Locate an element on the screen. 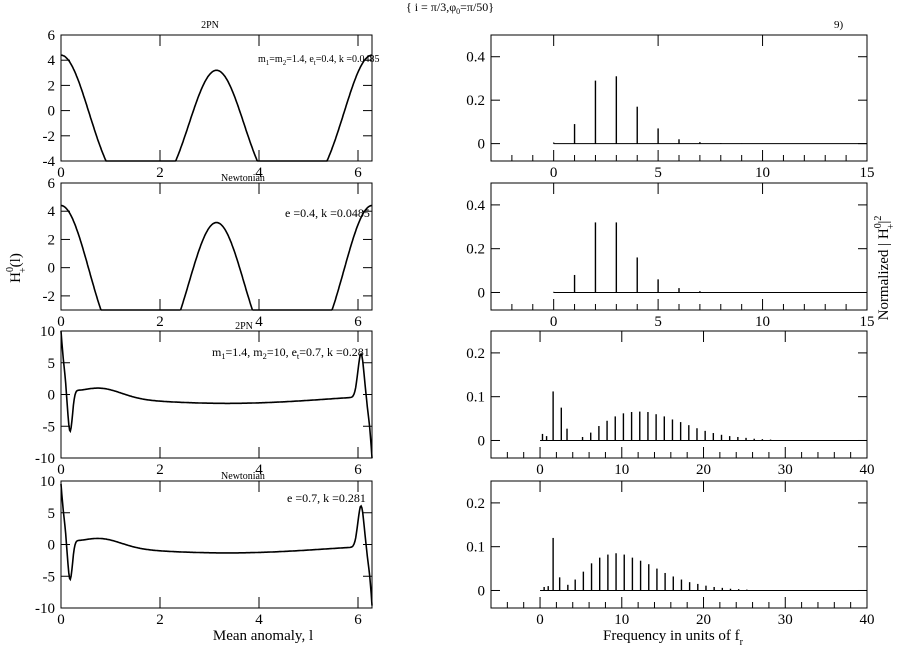 The height and width of the screenshot is (653, 900). figure-title: { i = π/3,φ0=π/50} is located at coordinates (450, 8).